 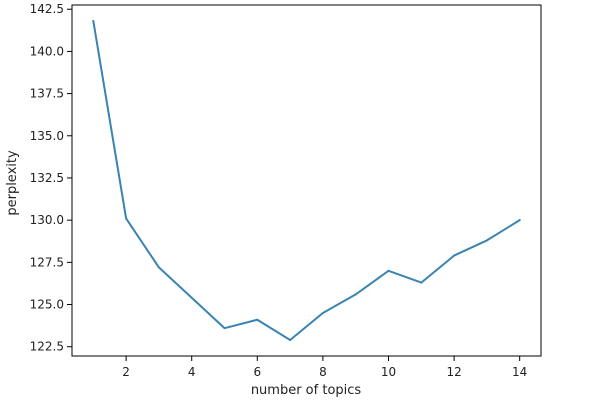 I want to click on y-tick-label: 125.0, so click(x=47, y=305).